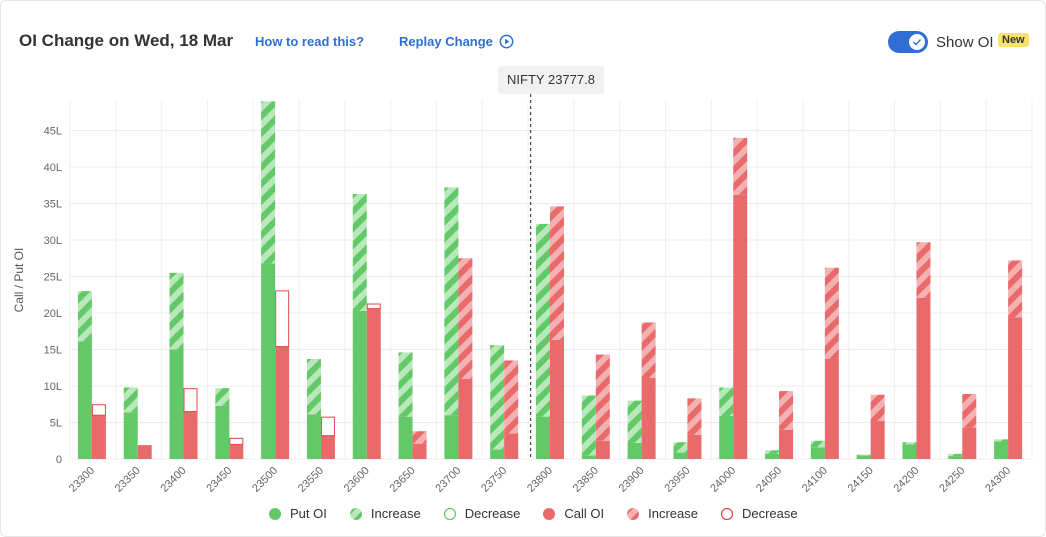 The width and height of the screenshot is (1046, 537). What do you see at coordinates (727, 513) in the screenshot?
I see `legend-call-decrease-swatch` at bounding box center [727, 513].